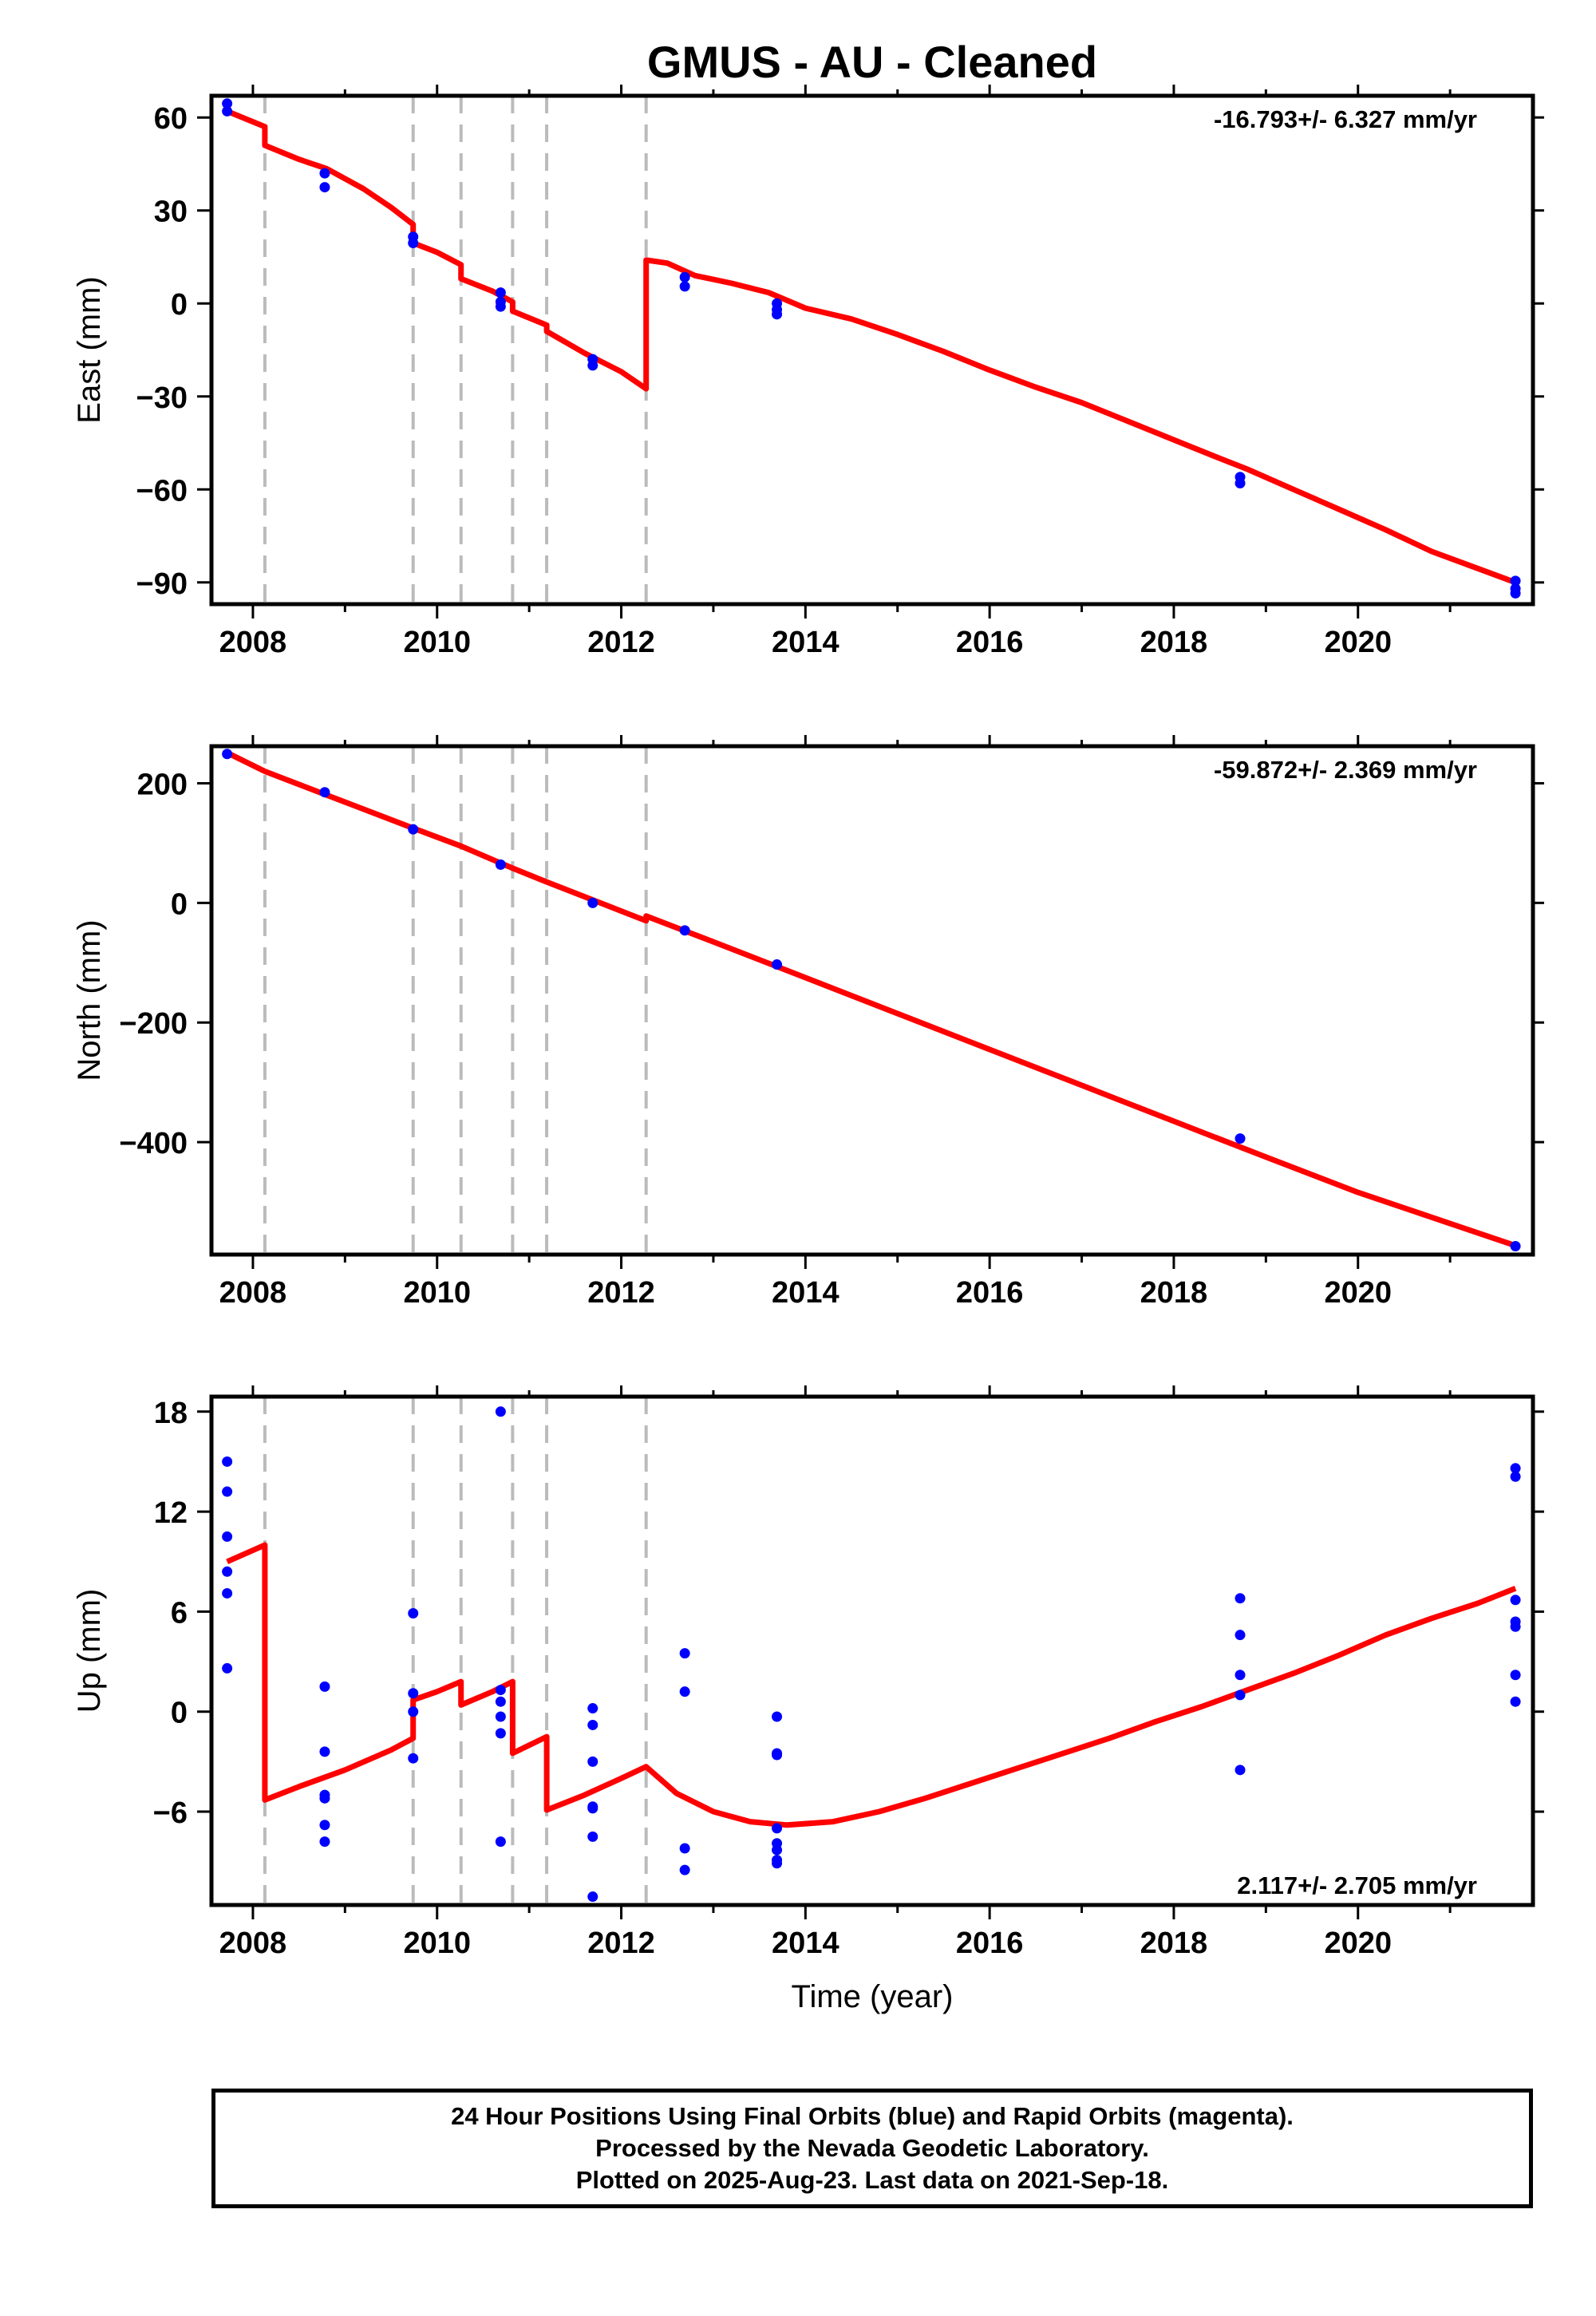  Describe the element at coordinates (89, 1000) in the screenshot. I see `north-y-axis-label: North (mm)` at that location.